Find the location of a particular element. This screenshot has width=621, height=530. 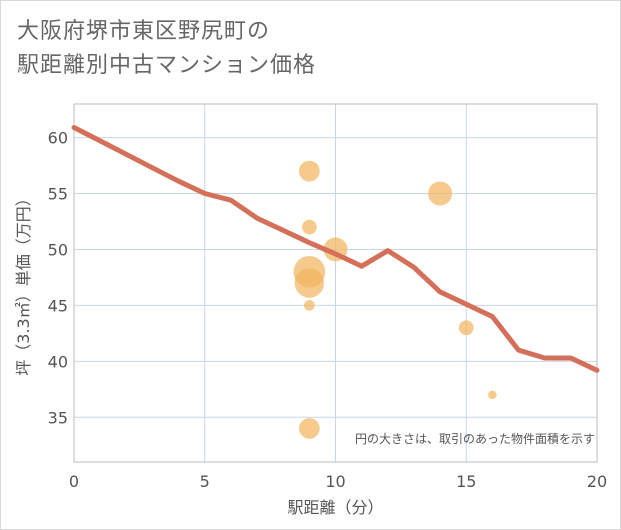

chart-title-line2: 駅距離別中古マンション価格 is located at coordinates (167, 65).